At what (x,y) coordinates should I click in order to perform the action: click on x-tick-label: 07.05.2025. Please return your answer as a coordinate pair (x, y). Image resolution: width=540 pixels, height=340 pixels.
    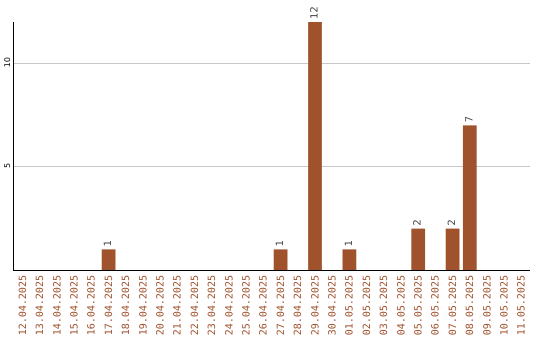
    Looking at the image, I should click on (453, 305).